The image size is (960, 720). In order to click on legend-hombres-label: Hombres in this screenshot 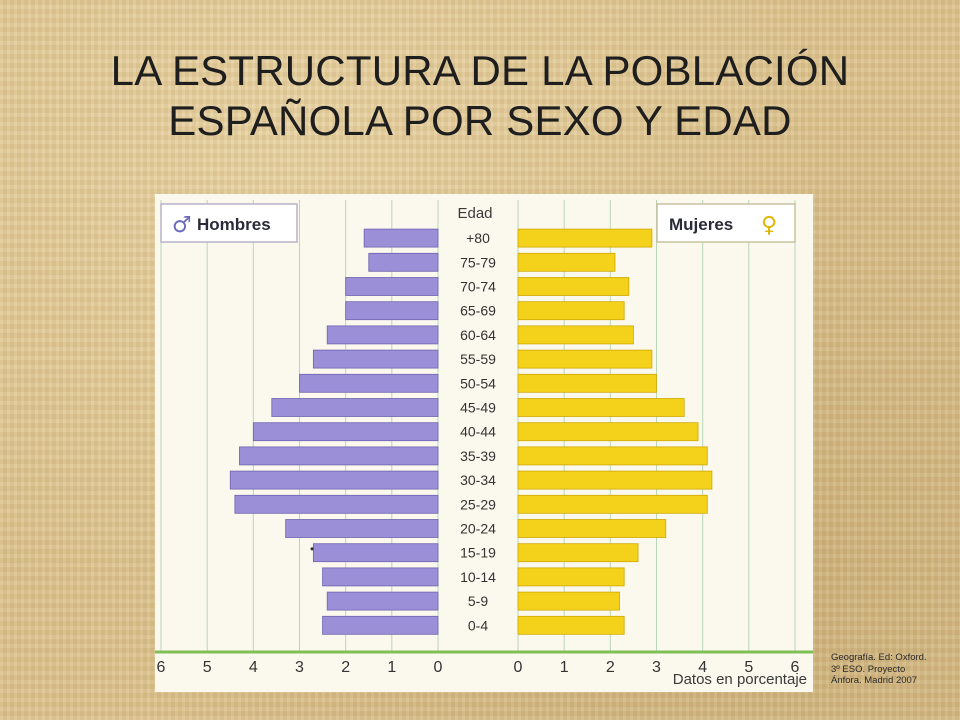, I will do `click(234, 224)`.